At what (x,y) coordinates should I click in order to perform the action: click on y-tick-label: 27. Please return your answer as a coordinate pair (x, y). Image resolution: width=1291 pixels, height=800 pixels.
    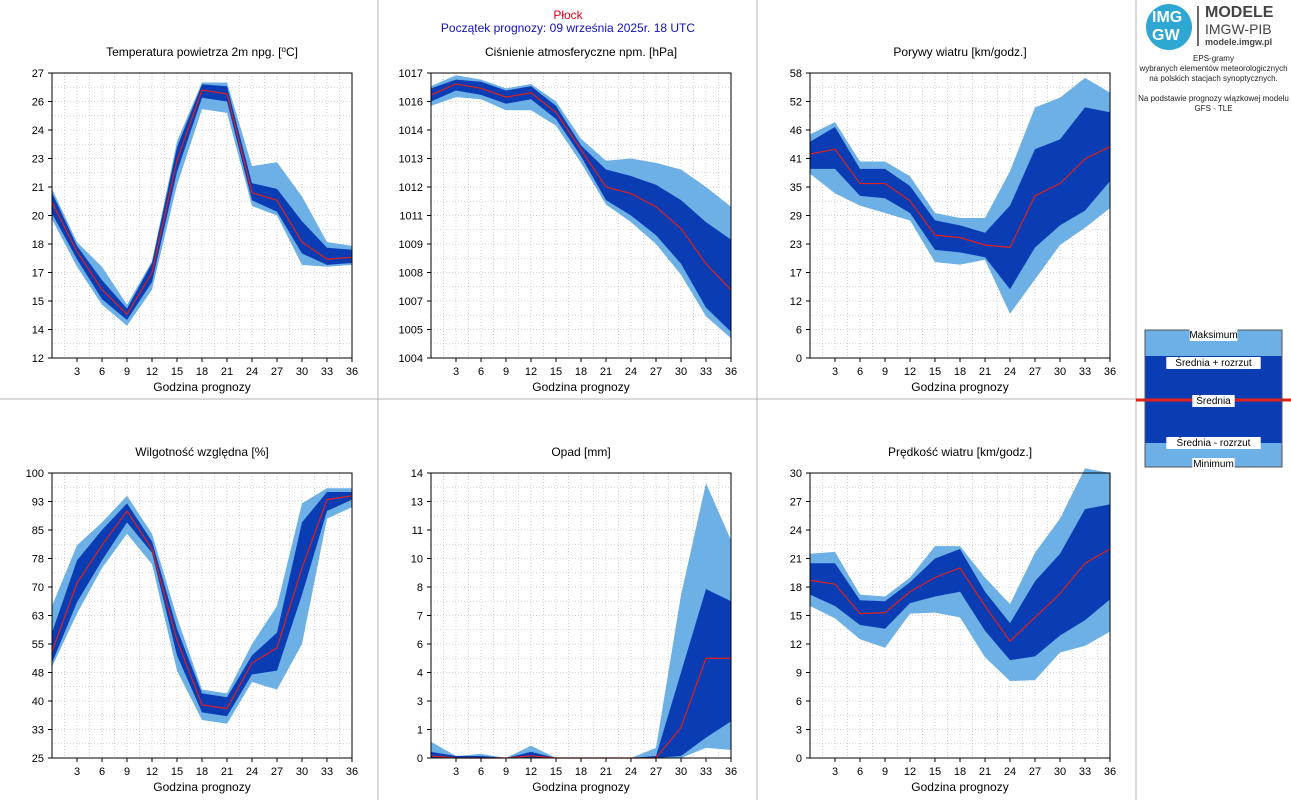
    Looking at the image, I should click on (38, 74).